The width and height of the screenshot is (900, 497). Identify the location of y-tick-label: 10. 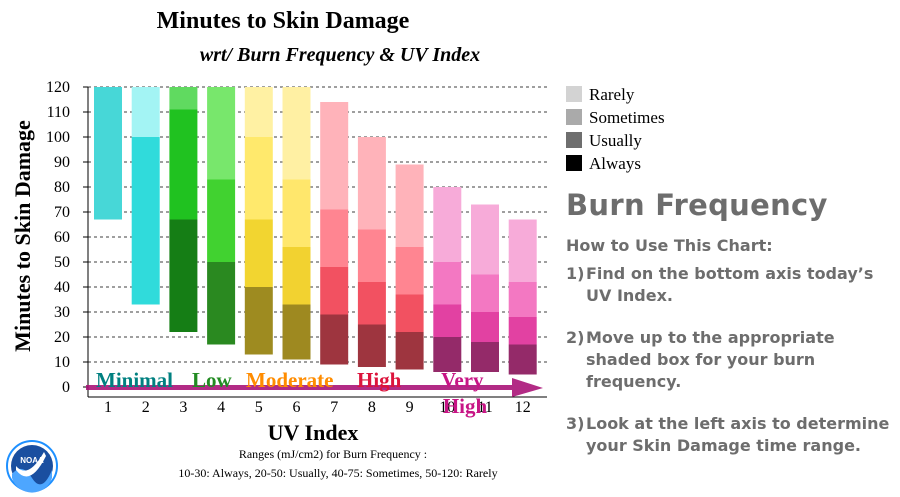
(62, 362).